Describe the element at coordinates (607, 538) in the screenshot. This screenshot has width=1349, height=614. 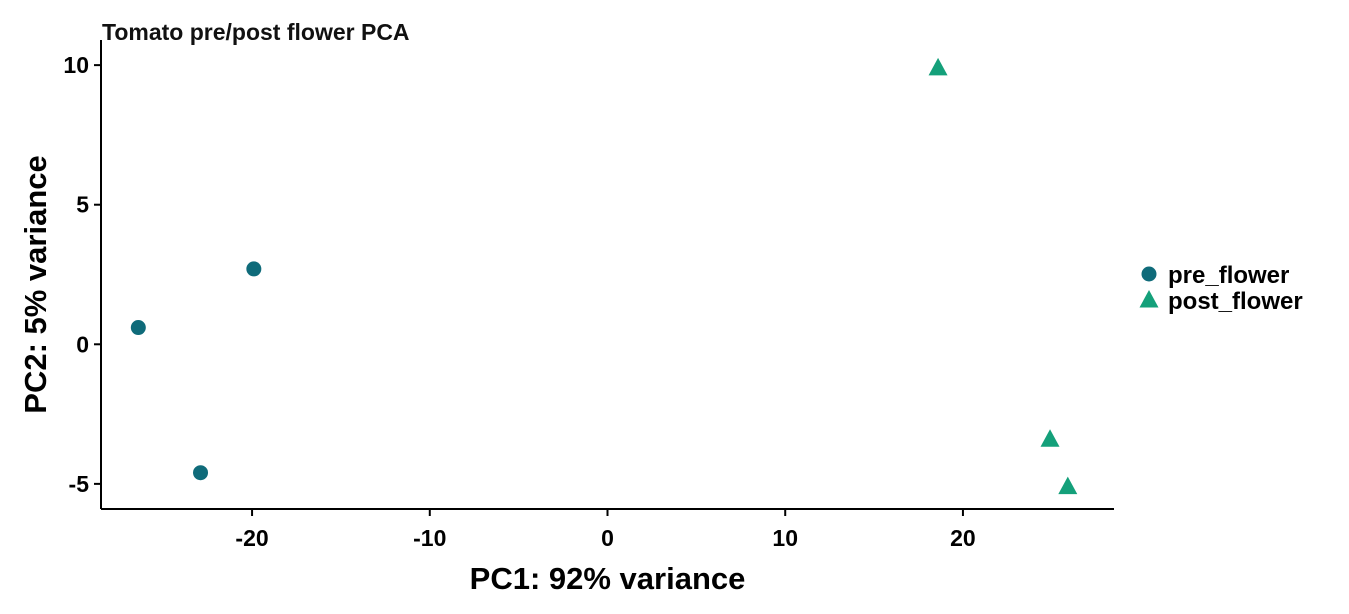
I see `x-tick-label: 0` at that location.